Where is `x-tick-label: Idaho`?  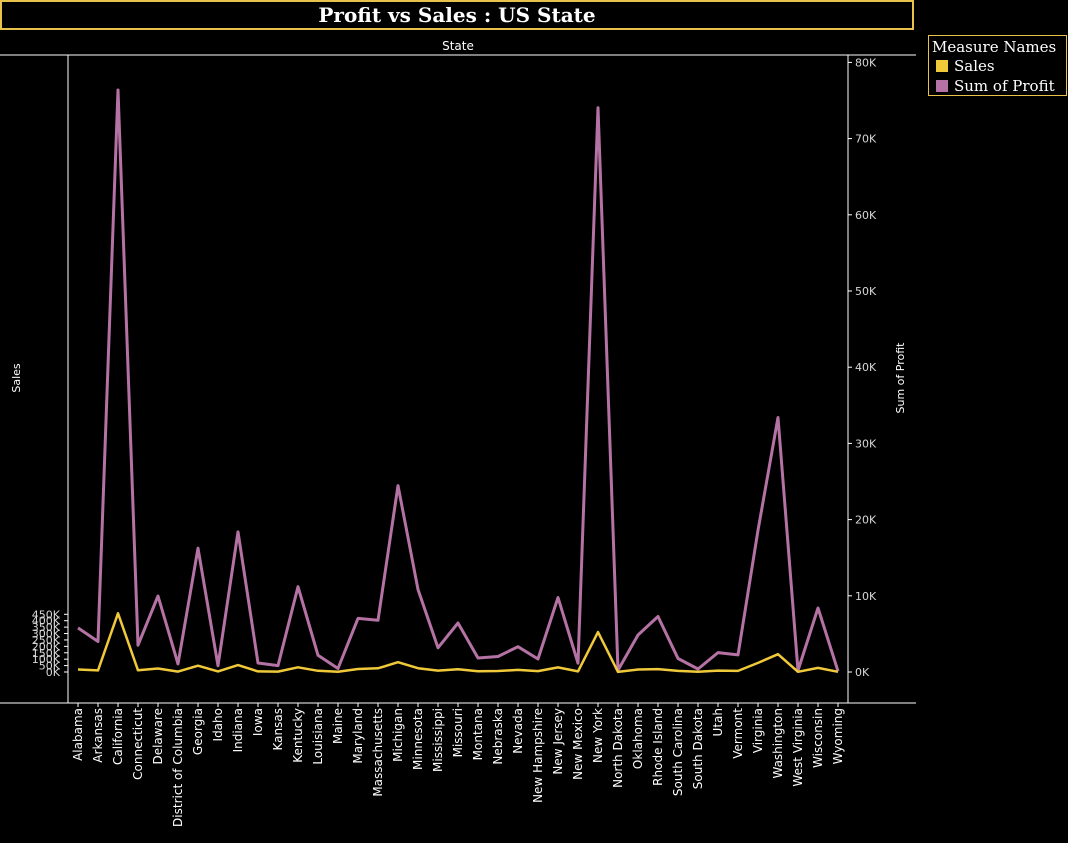 x-tick-label: Idaho is located at coordinates (218, 724).